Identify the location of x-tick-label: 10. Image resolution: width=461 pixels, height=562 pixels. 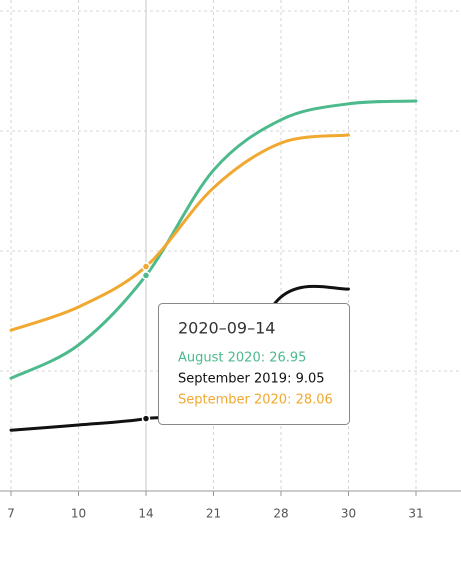
(78, 514).